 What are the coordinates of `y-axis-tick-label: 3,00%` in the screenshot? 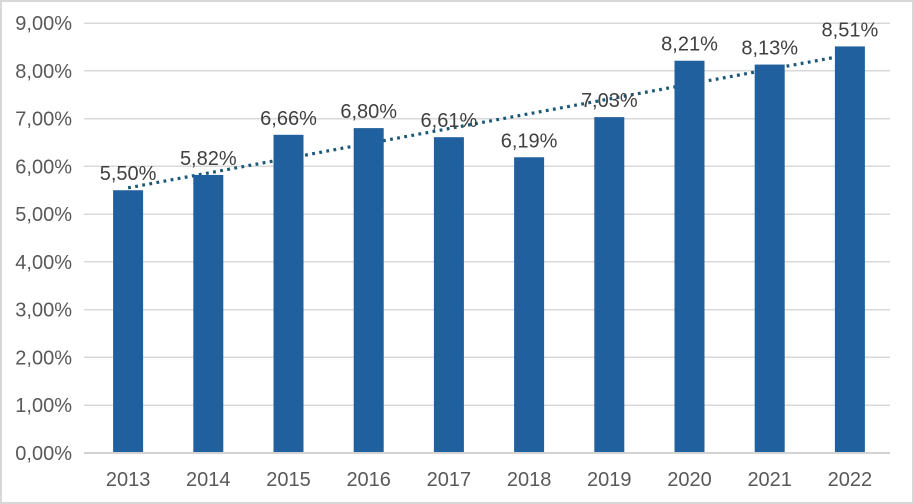 It's located at (43, 311).